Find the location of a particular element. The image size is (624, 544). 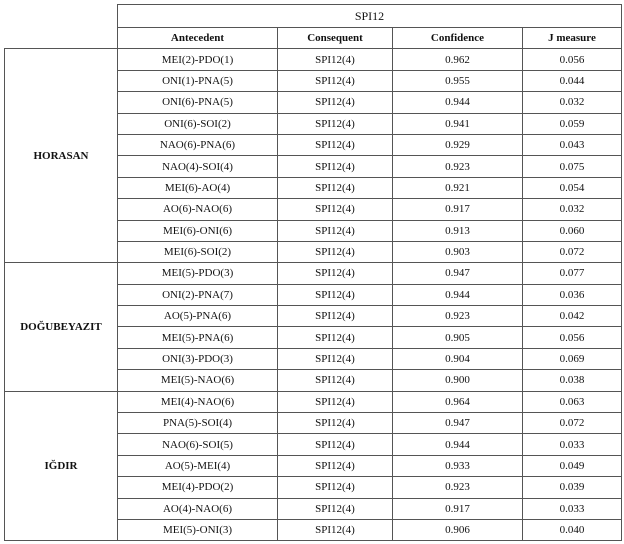

table-cell: PNA(5)-SOI(4) is located at coordinates (197, 423).